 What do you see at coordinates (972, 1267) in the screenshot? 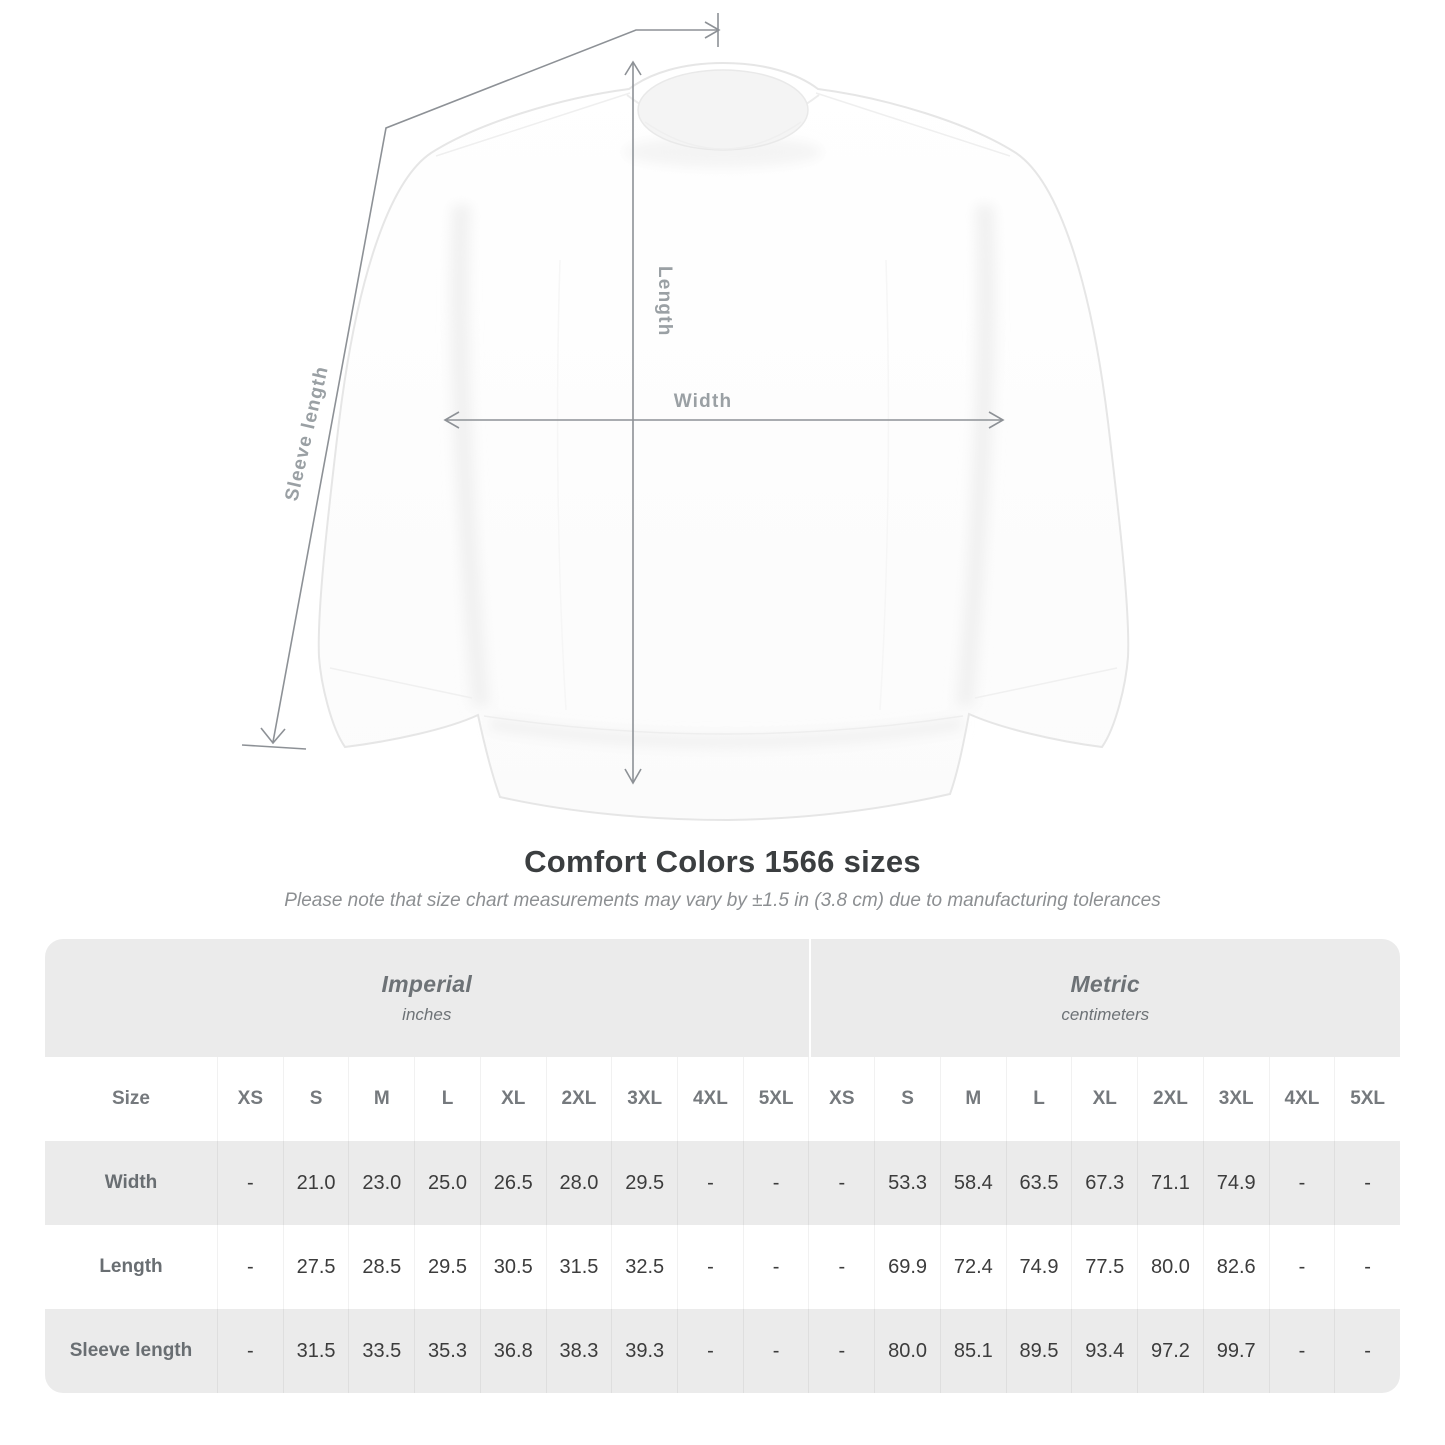
I see `measurement-value: 72.4` at bounding box center [972, 1267].